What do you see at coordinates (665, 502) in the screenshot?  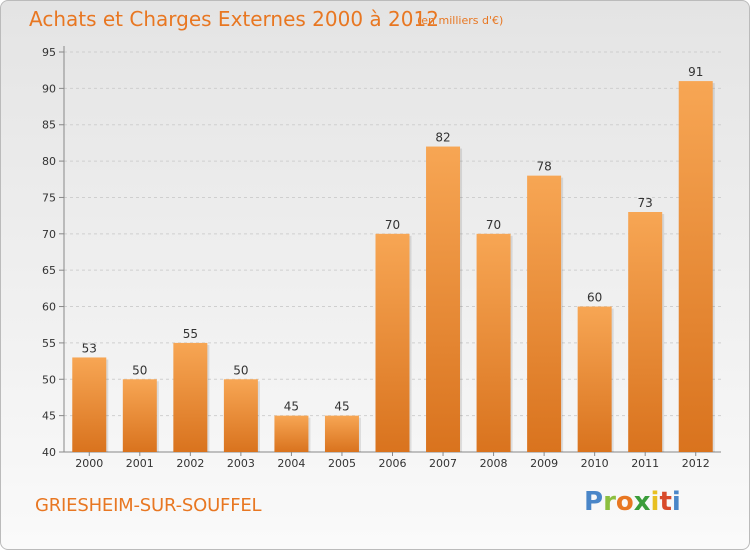 I see `logo-letter: t` at bounding box center [665, 502].